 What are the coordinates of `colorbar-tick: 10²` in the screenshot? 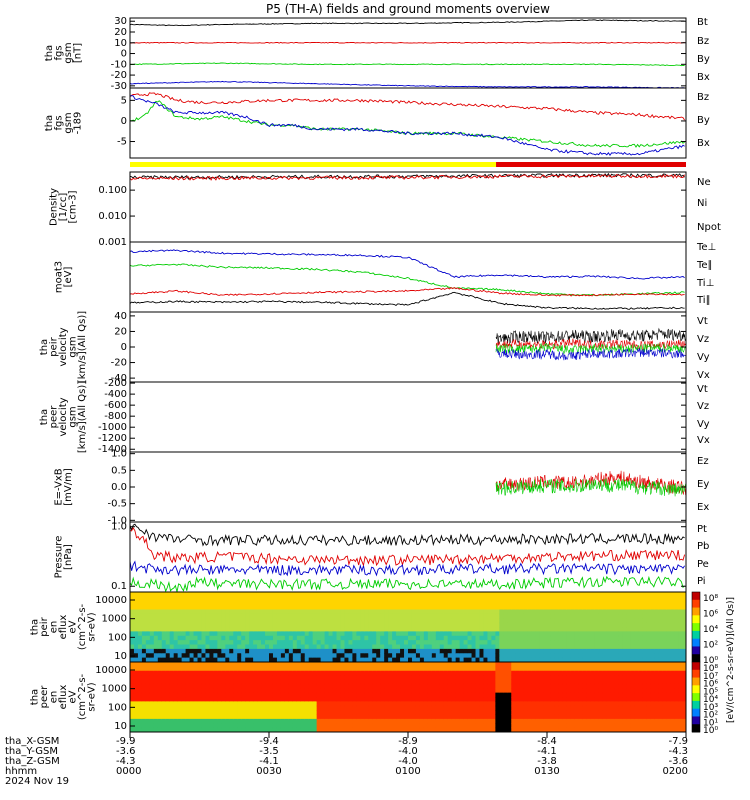 It's located at (710, 716).